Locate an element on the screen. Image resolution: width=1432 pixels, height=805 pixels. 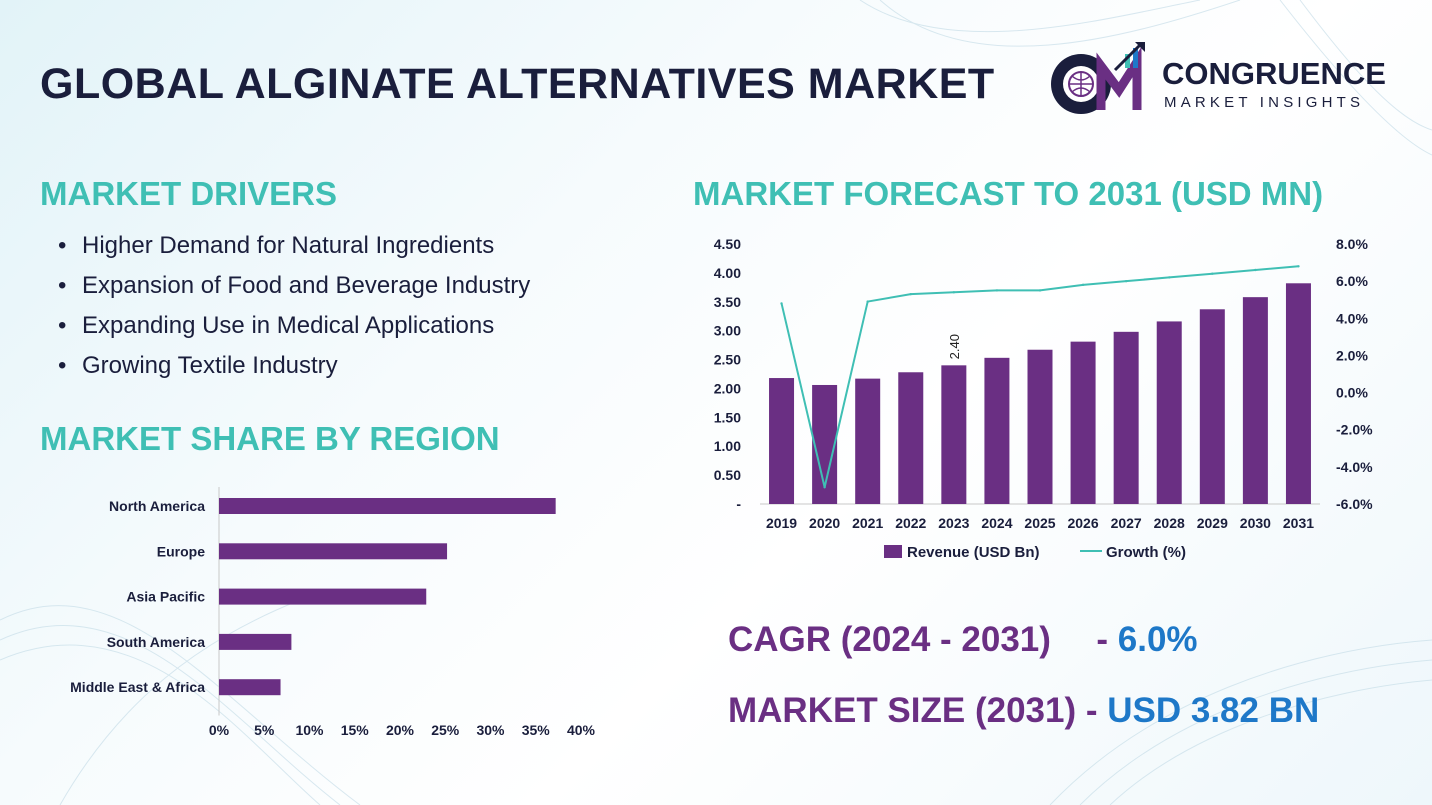
forecast-x-tick-label: 2020 is located at coordinates (824, 523).